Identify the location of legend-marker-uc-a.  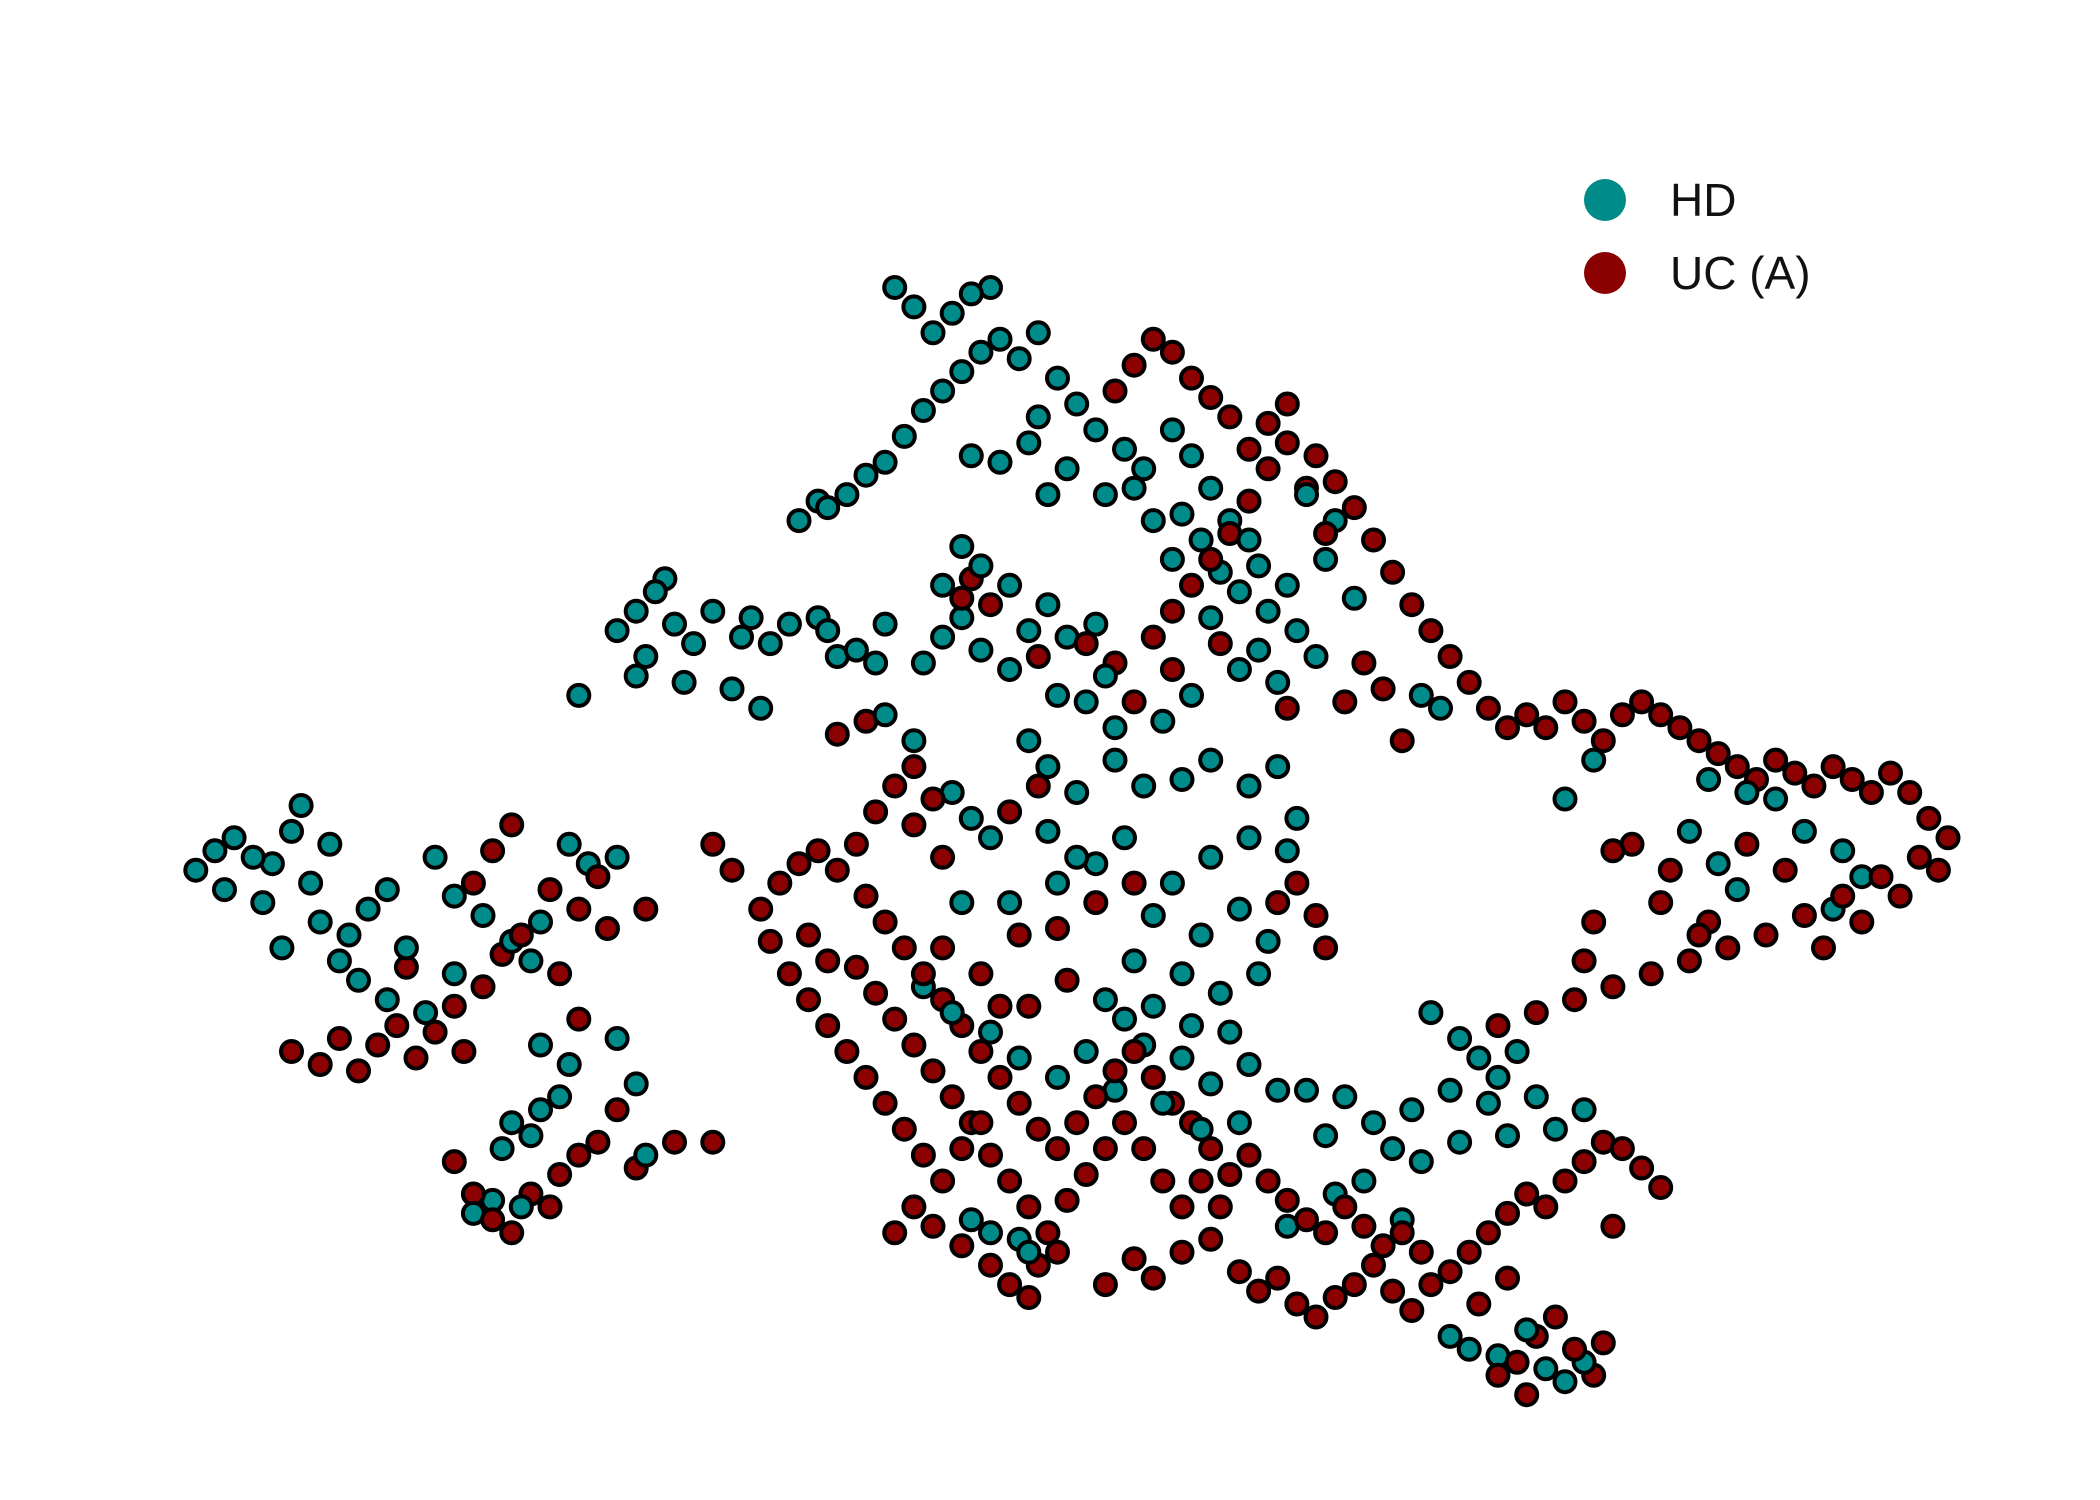
(1605, 273).